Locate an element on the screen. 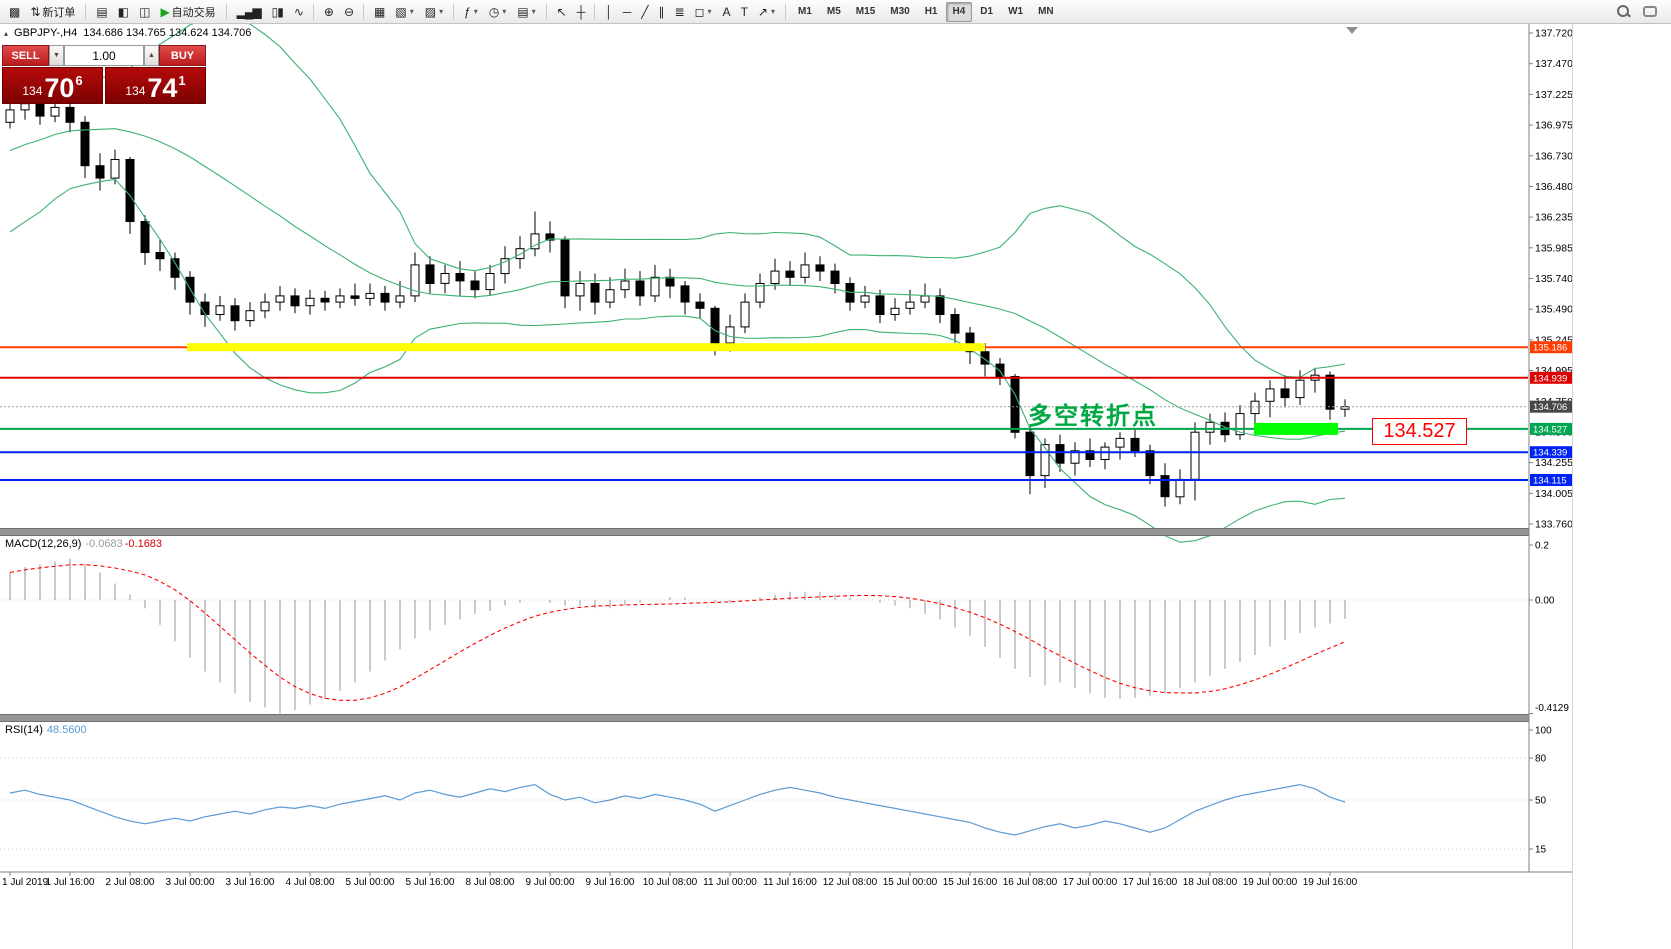 This screenshot has height=949, width=1671. timeframe-h1-button: H1 is located at coordinates (931, 11).